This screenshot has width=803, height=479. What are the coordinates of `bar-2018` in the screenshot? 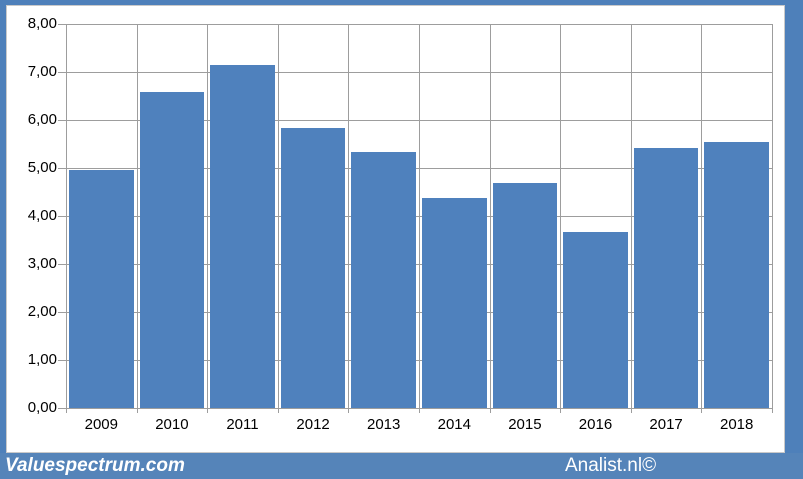 It's located at (736, 274).